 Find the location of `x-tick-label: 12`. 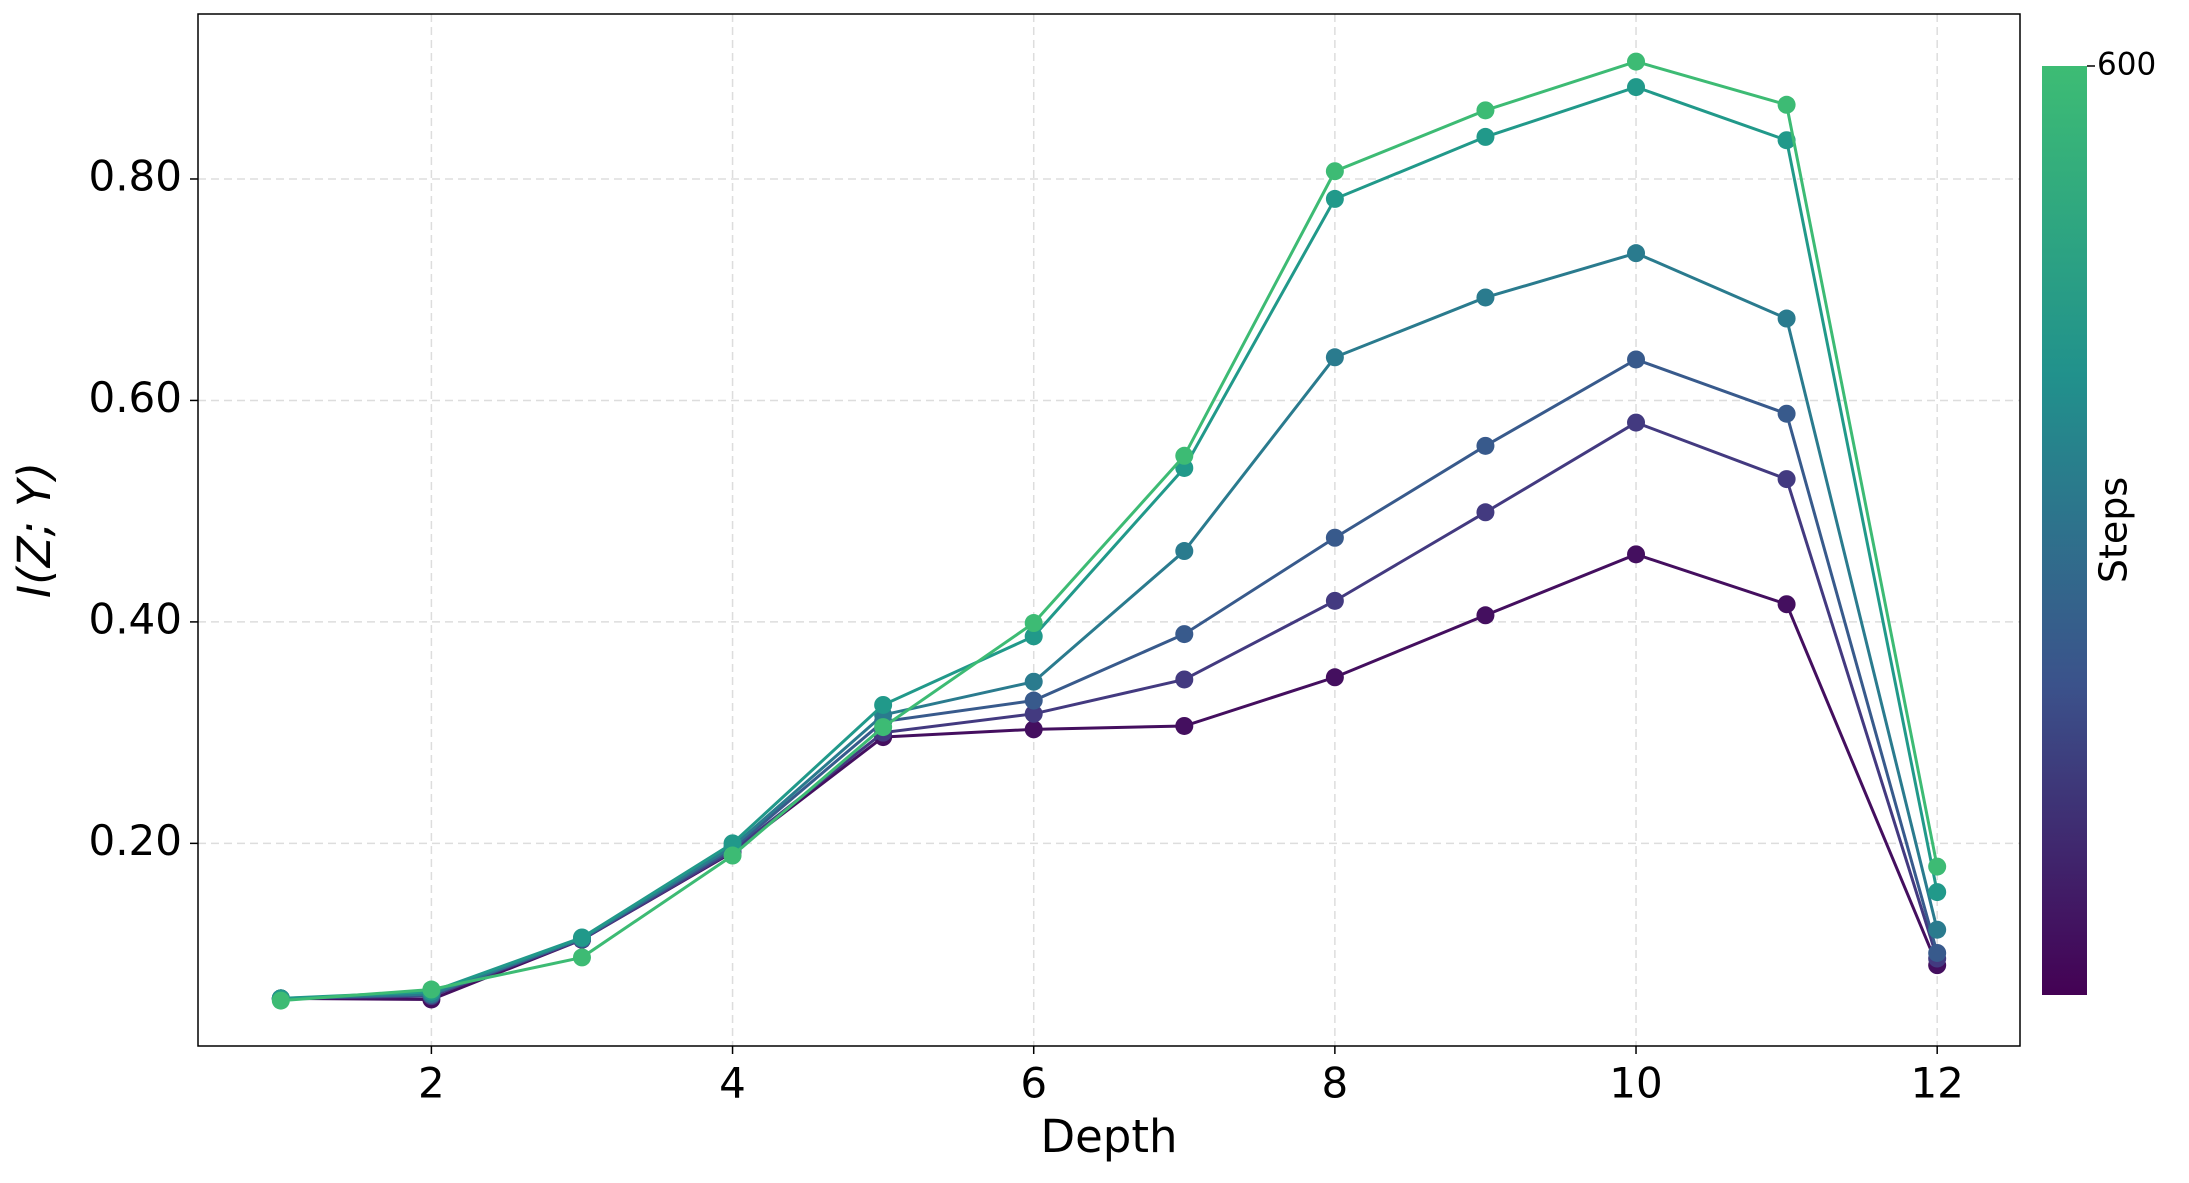

x-tick-label: 12 is located at coordinates (1936, 1083).